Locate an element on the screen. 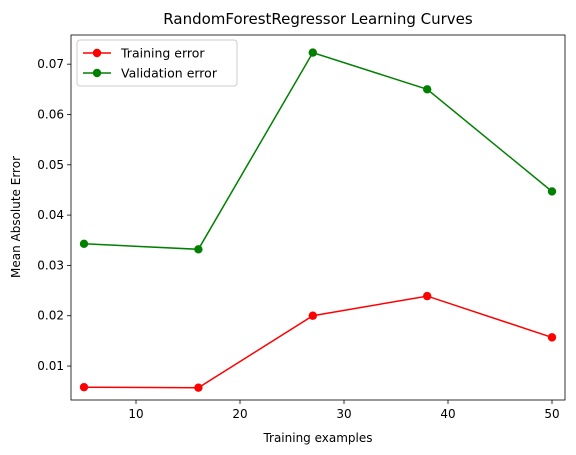 Image resolution: width=576 pixels, height=455 pixels. x-tick-label: 30 is located at coordinates (343, 414).